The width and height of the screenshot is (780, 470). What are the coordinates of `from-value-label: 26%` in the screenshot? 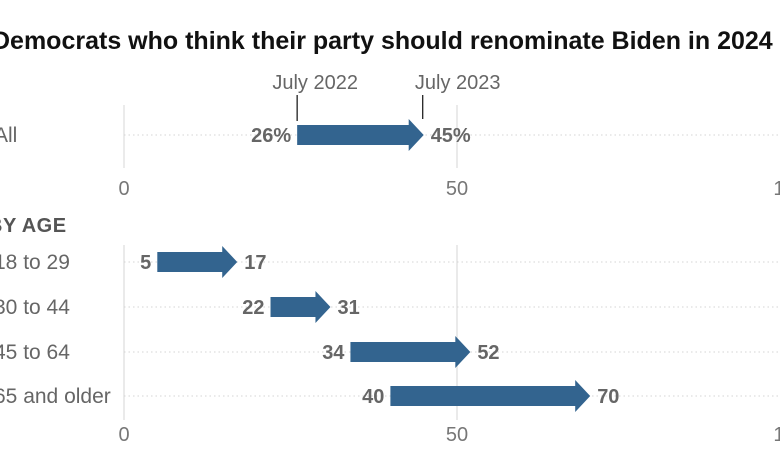 It's located at (271, 136).